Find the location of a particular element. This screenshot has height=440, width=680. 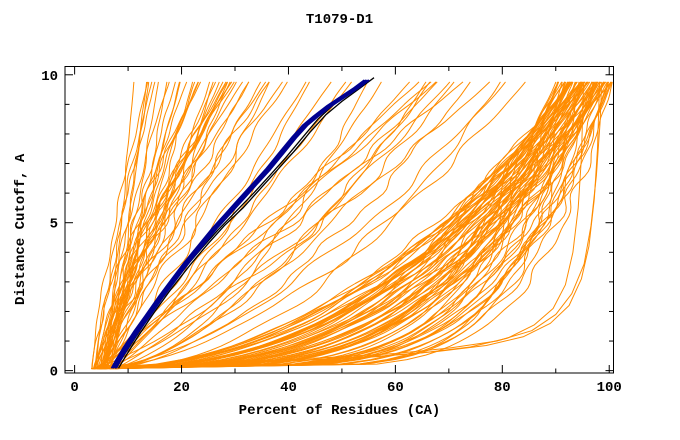

chart-title: T1079-D1 is located at coordinates (339, 20).